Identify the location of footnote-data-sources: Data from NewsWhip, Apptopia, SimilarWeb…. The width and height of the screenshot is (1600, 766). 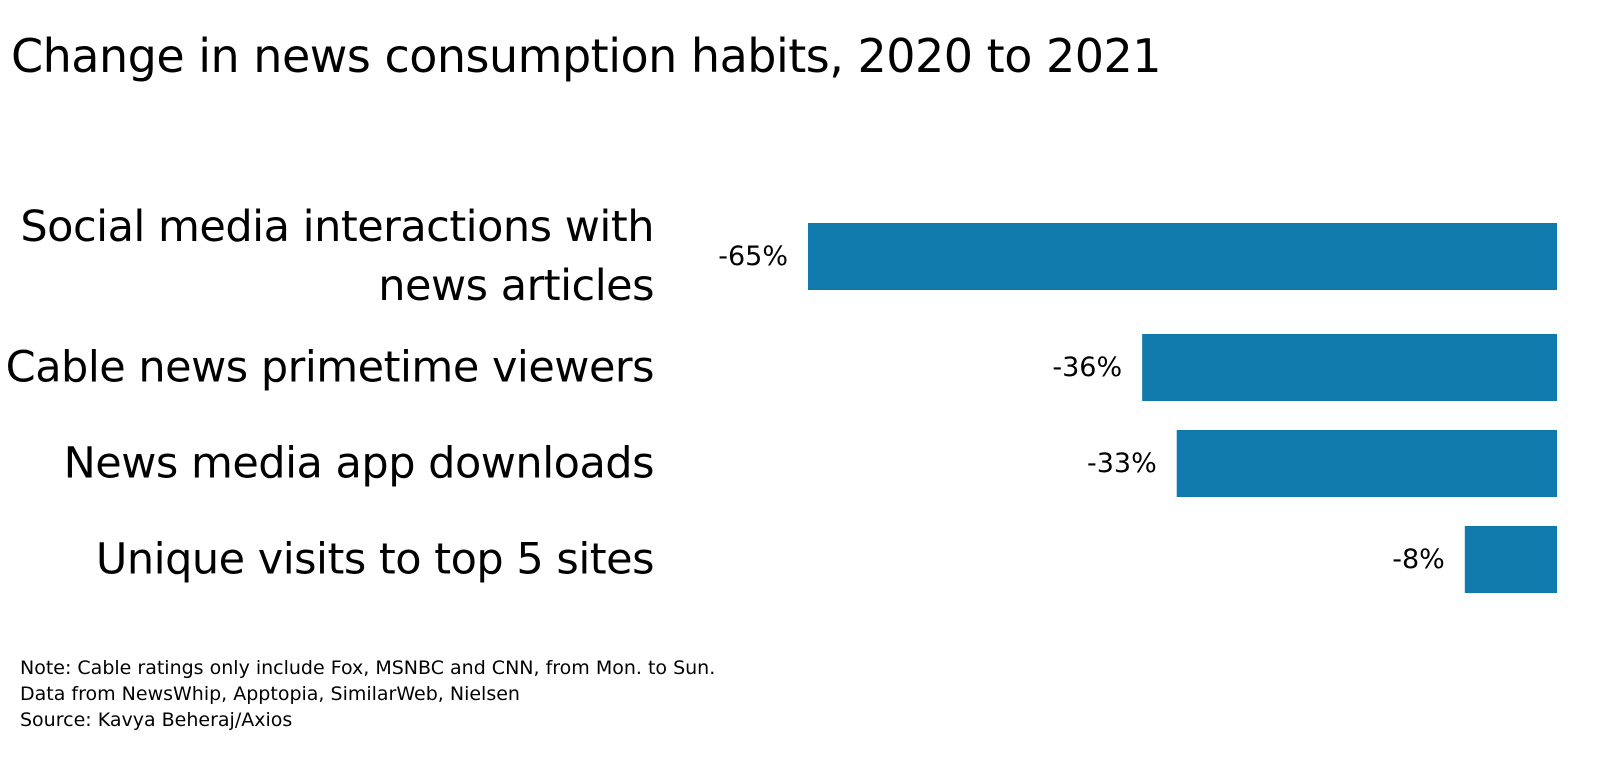
(270, 694).